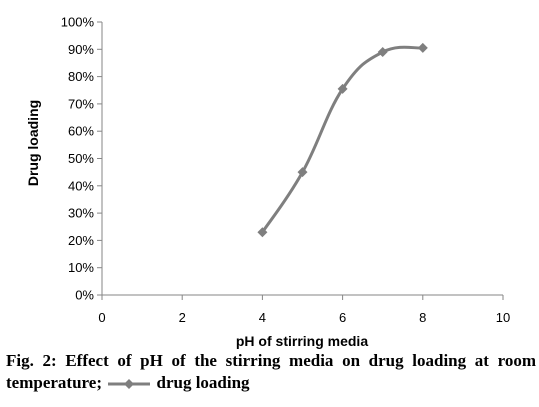 This screenshot has height=407, width=539. Describe the element at coordinates (84, 295) in the screenshot. I see `y-tick-label: 0%` at that location.